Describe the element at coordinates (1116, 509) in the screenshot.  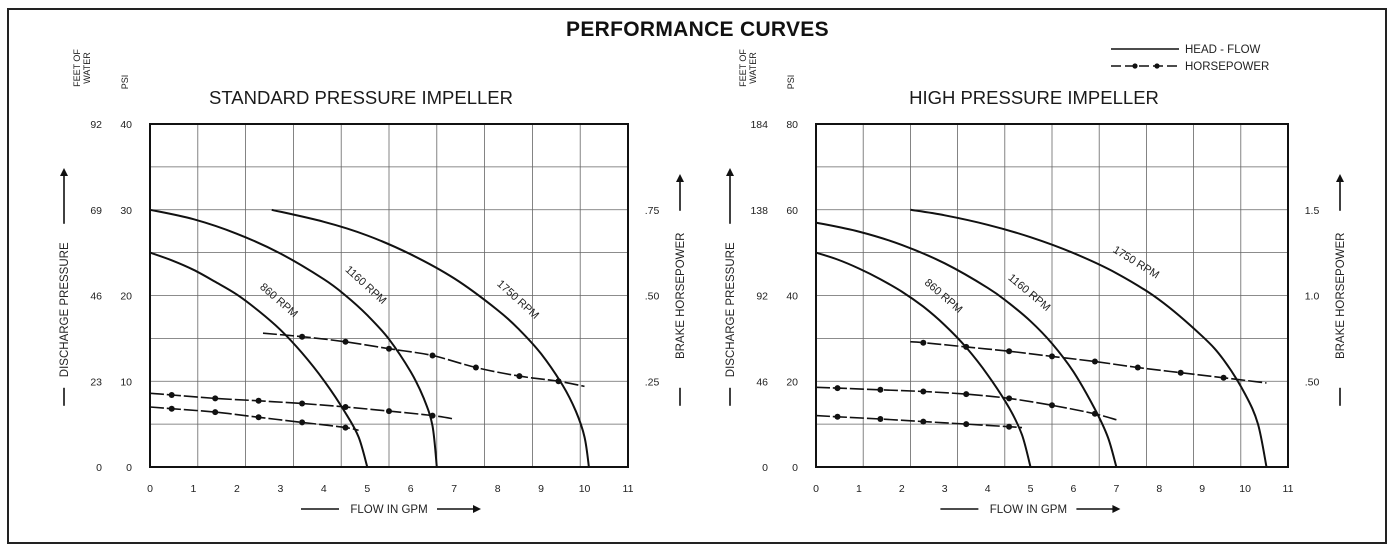
I see `high-x-axis-arrow-head` at that location.